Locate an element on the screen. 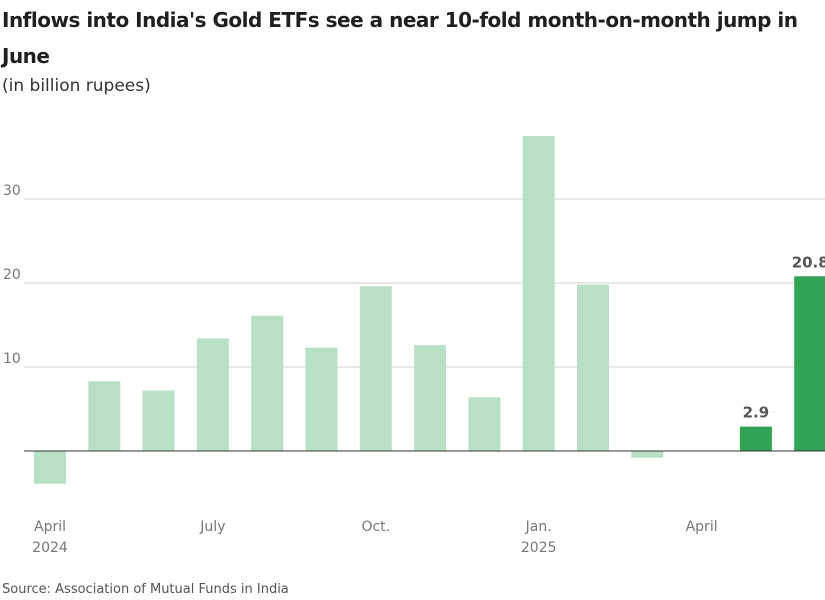  x-tick-label: July is located at coordinates (212, 527).